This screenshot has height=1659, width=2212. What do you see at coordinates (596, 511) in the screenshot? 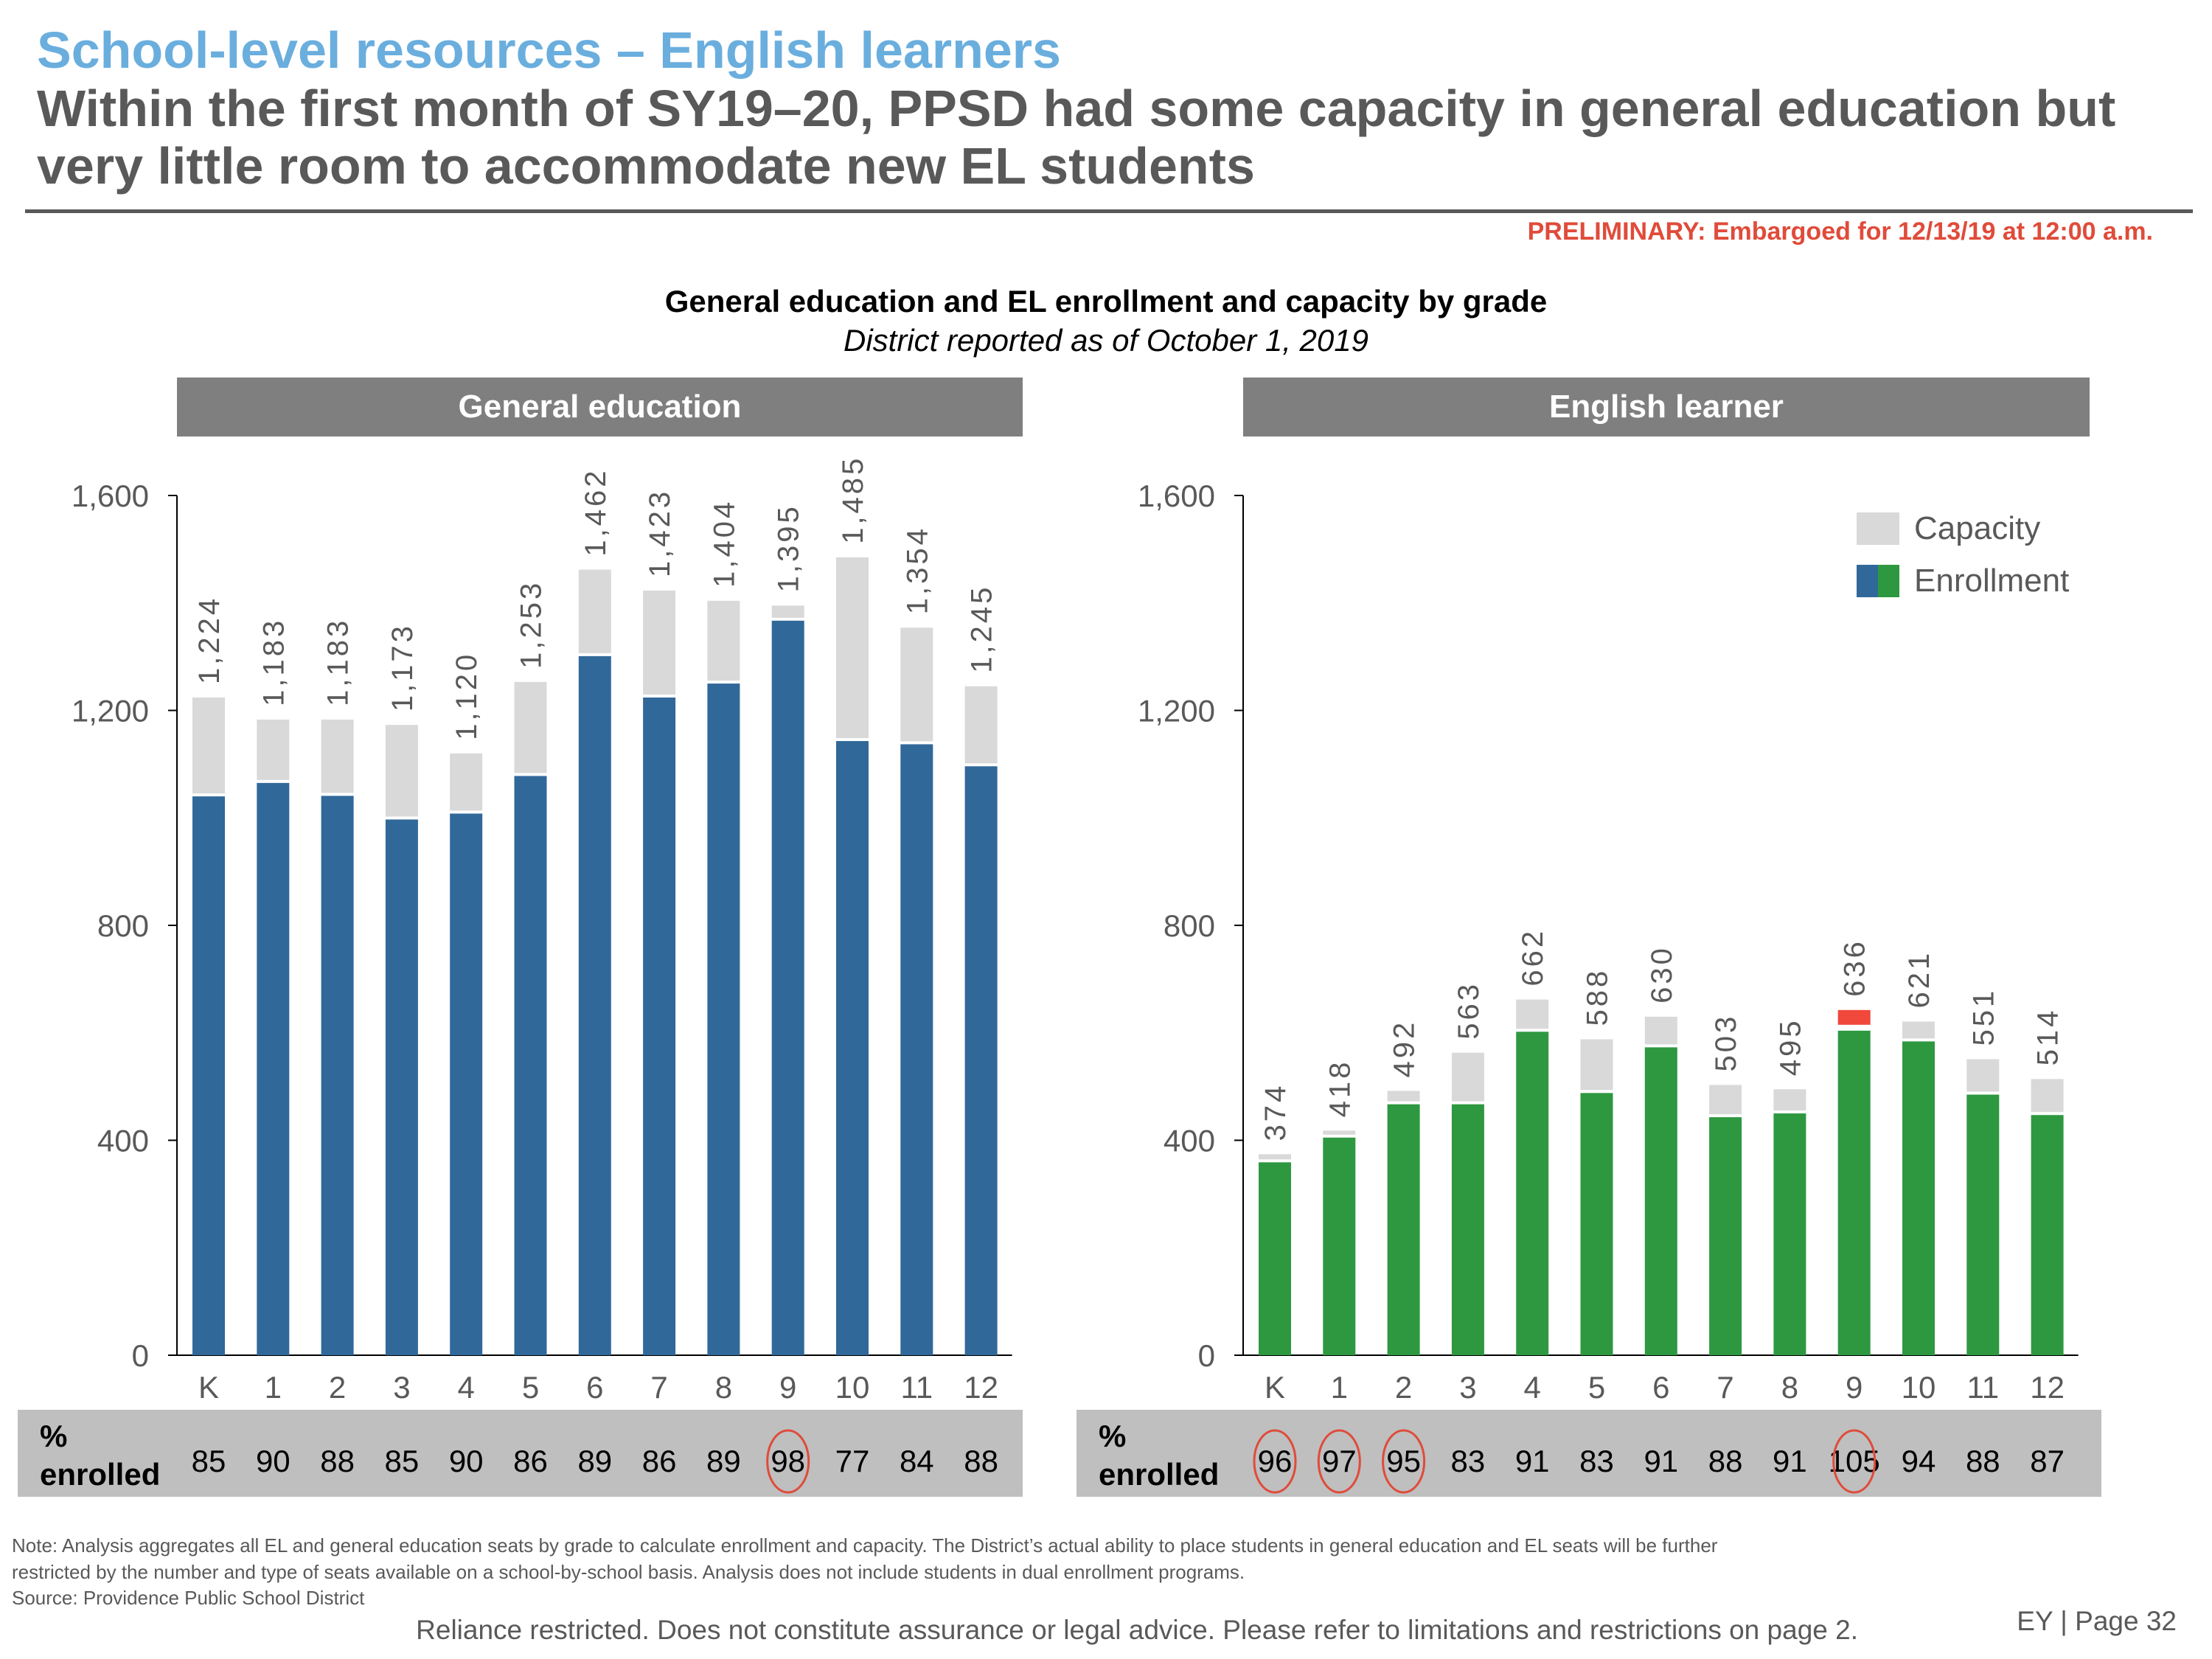
I see `capacity-label: 1,462` at bounding box center [596, 511].